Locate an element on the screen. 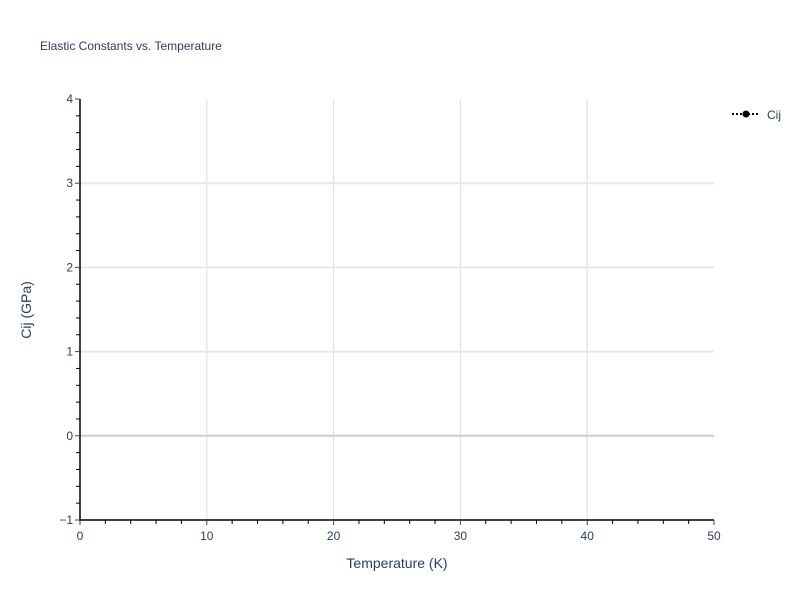 The height and width of the screenshot is (605, 800). y-tick-label: 4 is located at coordinates (69, 99).